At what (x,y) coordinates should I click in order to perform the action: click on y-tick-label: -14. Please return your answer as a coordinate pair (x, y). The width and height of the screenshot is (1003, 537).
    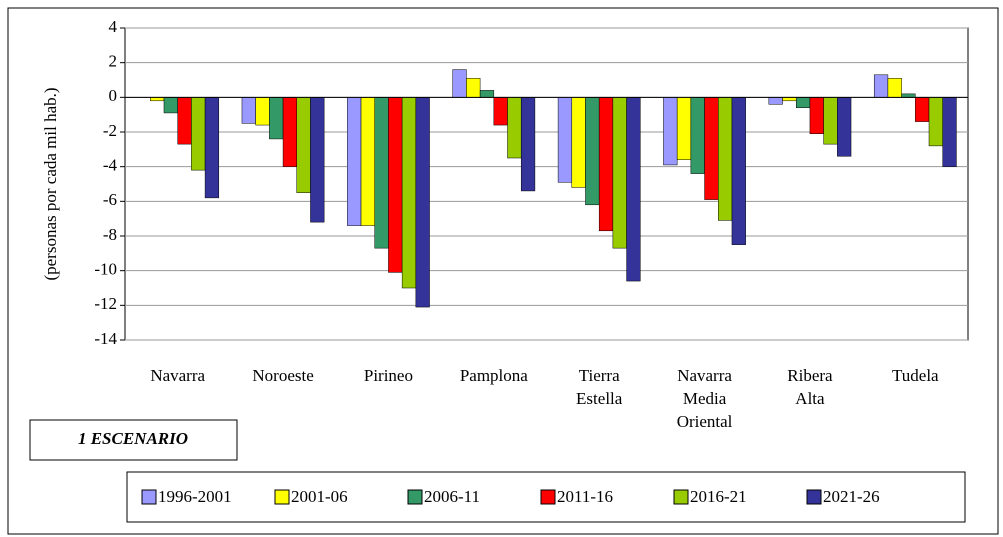
    Looking at the image, I should click on (105, 338).